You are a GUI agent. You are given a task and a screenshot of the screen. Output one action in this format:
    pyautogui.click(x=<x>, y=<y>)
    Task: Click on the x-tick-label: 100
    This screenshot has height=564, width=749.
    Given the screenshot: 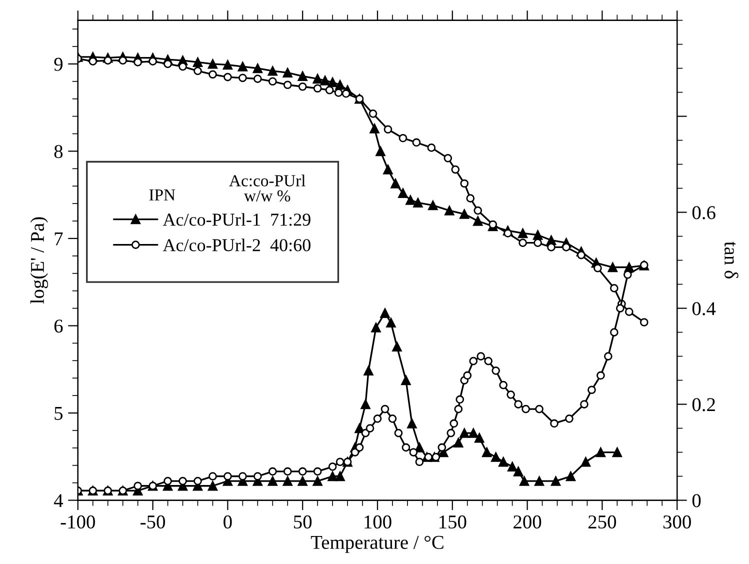 What is the action you would take?
    pyautogui.click(x=378, y=522)
    